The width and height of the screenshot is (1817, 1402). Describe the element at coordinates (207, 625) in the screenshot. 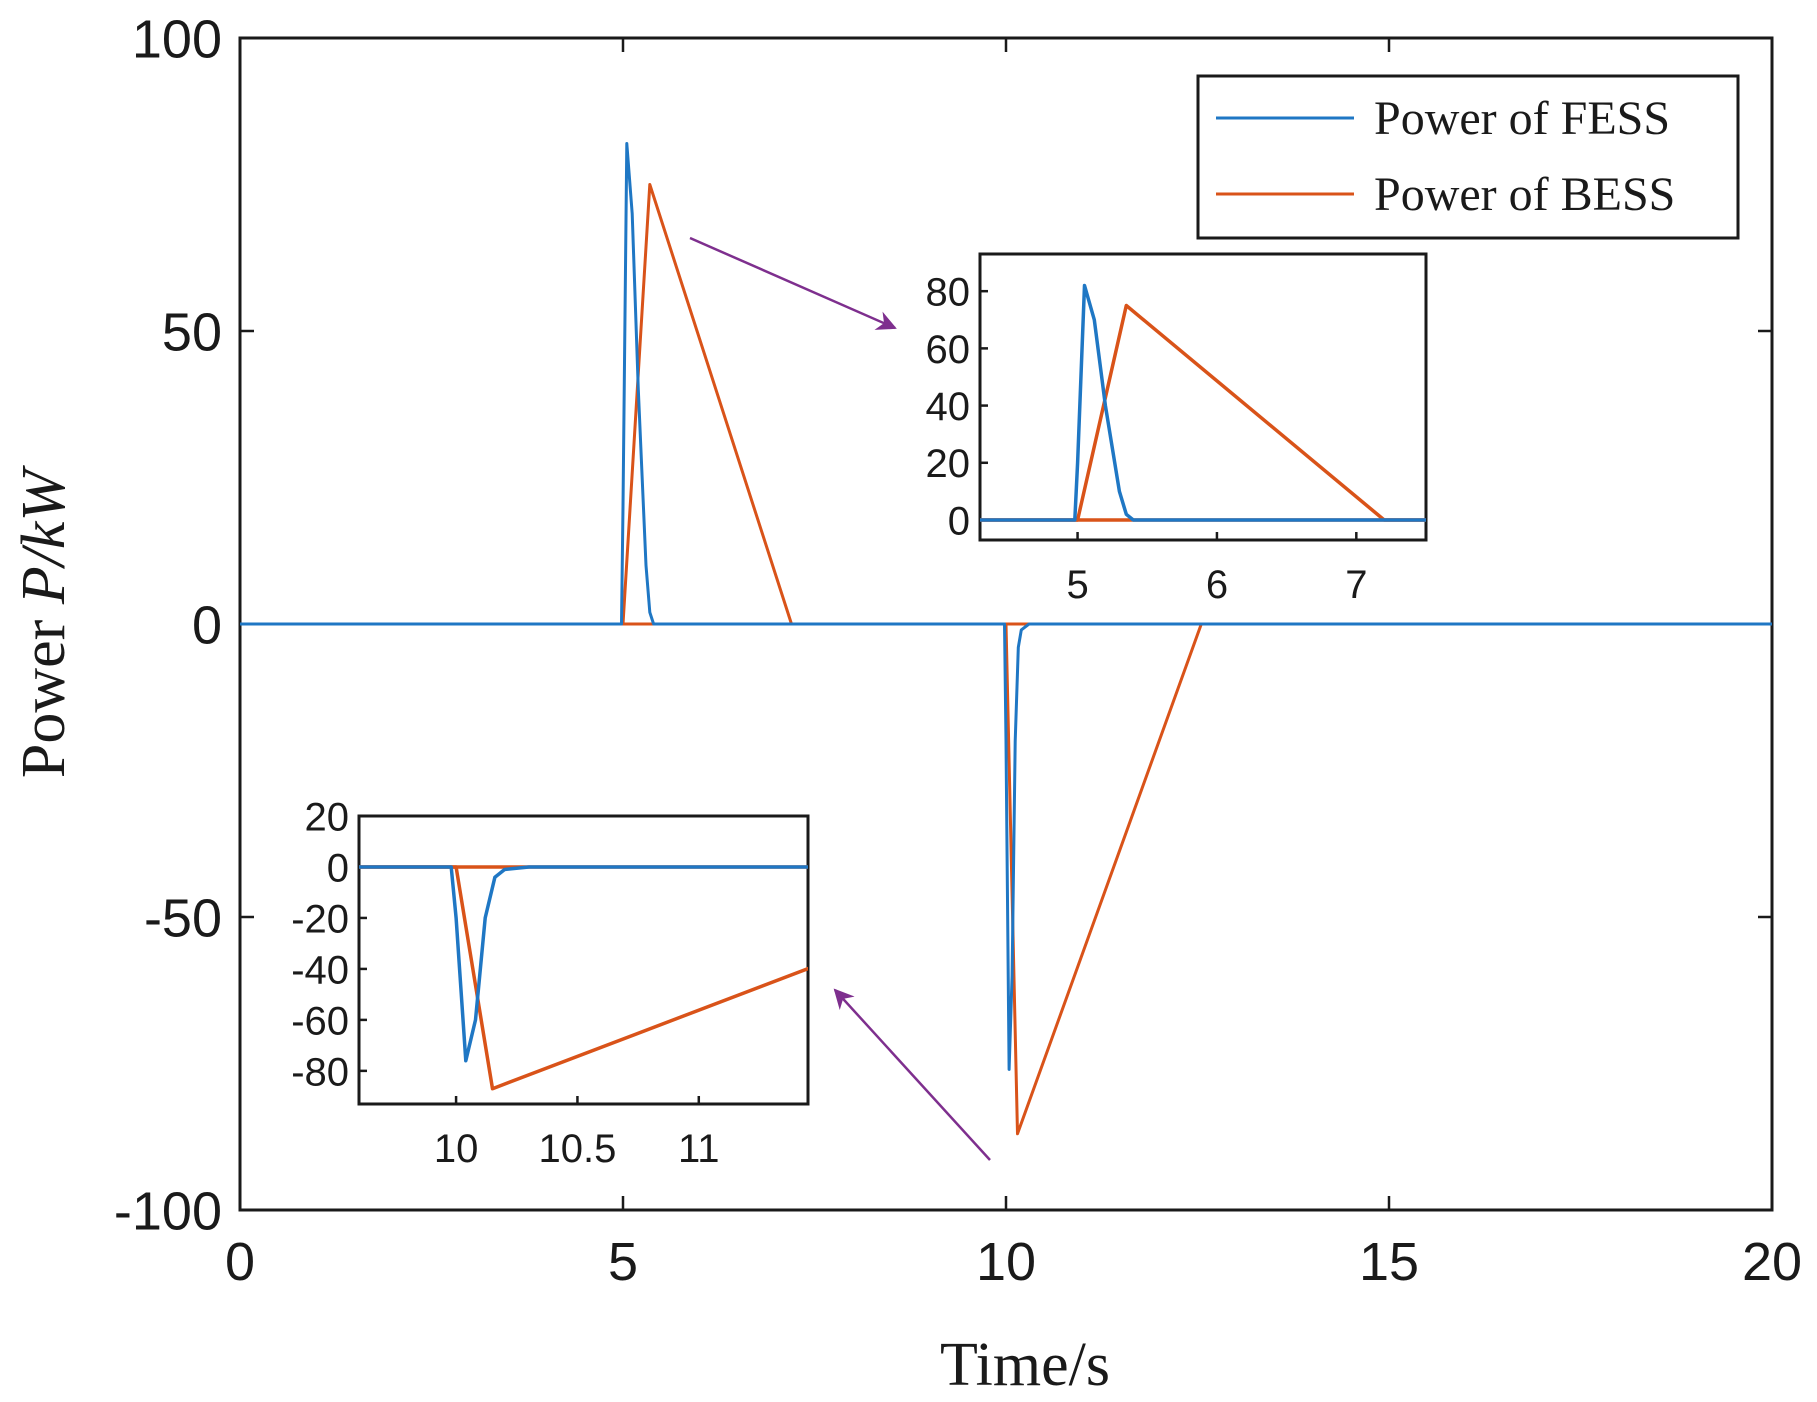

I see `main-ytick-label: 0` at that location.